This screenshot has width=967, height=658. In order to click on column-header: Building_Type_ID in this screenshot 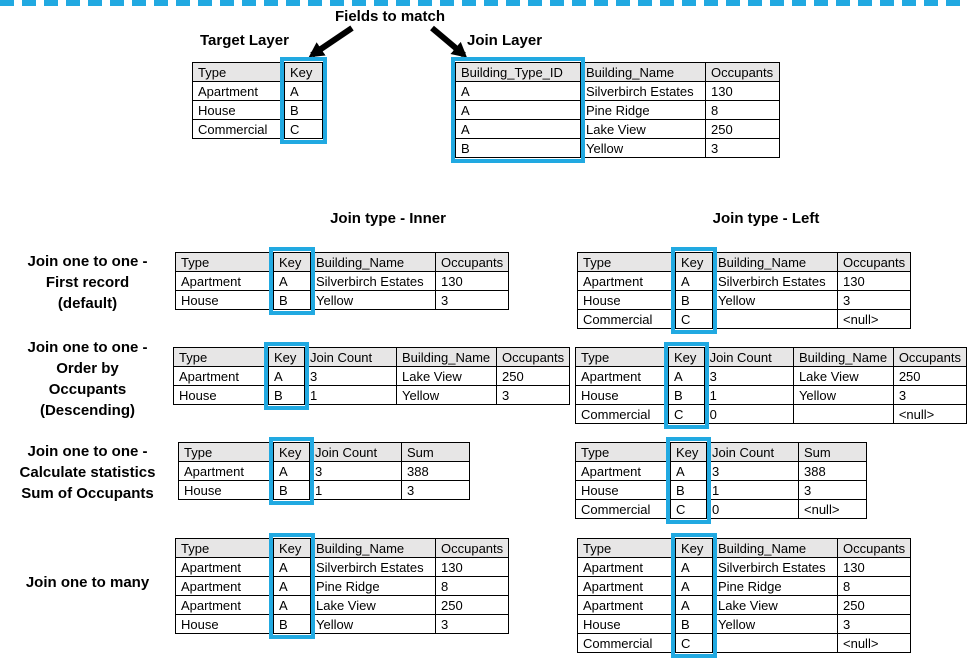, I will do `click(518, 72)`.